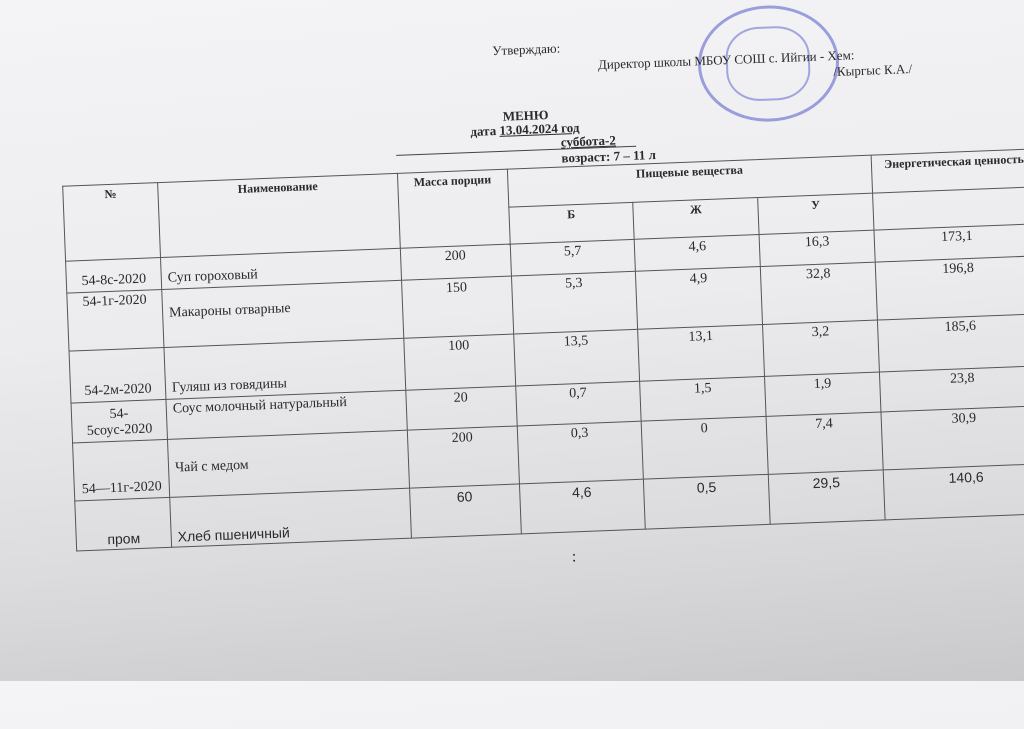 The height and width of the screenshot is (729, 1024). What do you see at coordinates (873, 70) in the screenshot?
I see `signer-name: /Кыргыс К.А./` at bounding box center [873, 70].